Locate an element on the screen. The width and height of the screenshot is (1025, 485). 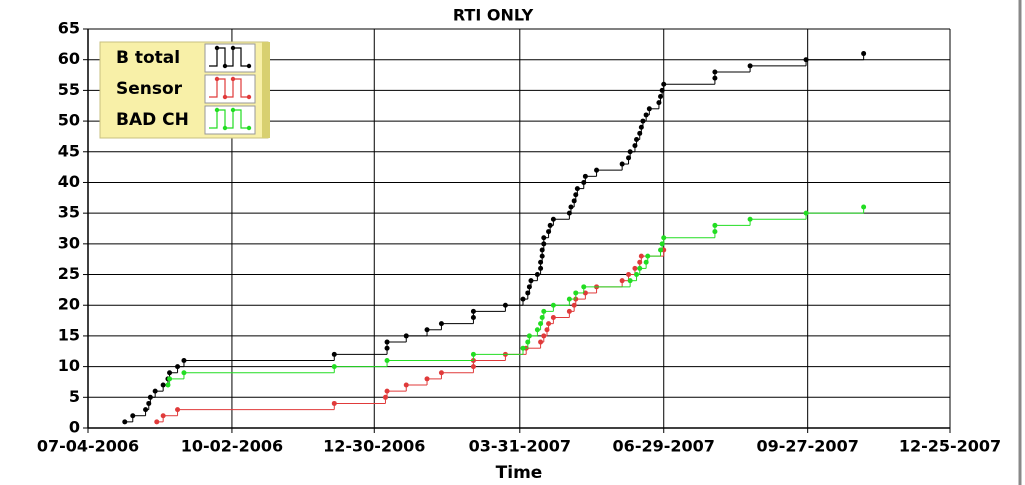
x-tick-label: 12-25-2007 is located at coordinates (950, 446).